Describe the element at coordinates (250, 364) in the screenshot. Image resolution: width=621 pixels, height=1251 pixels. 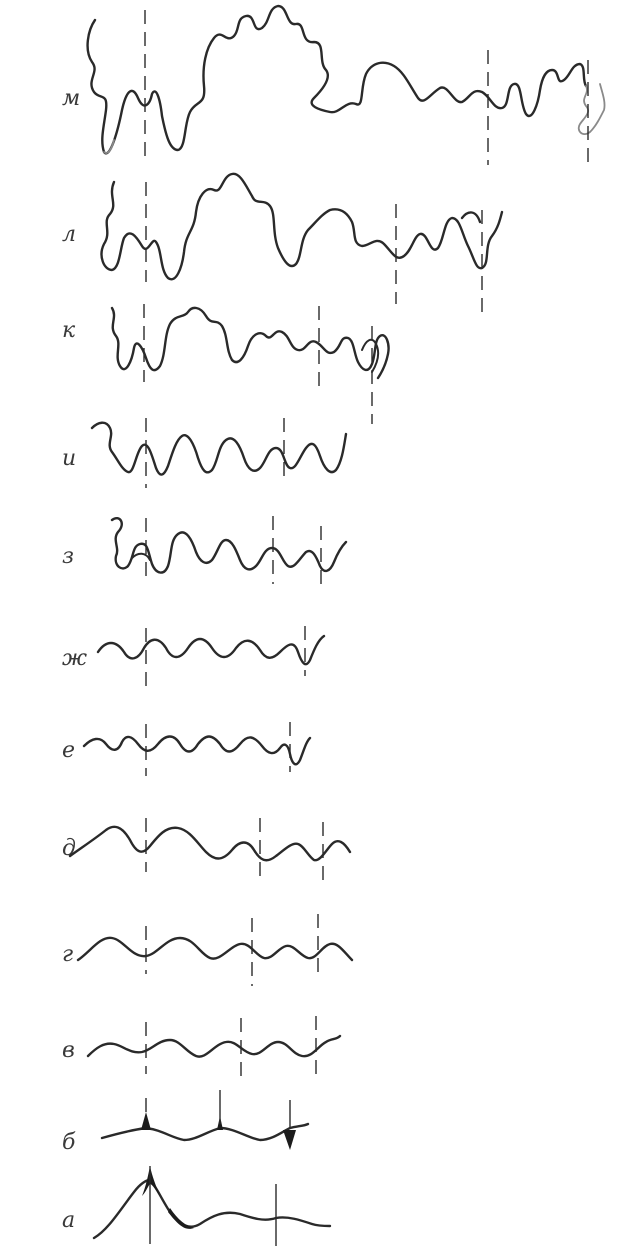
I see `wave-row-k` at that location.